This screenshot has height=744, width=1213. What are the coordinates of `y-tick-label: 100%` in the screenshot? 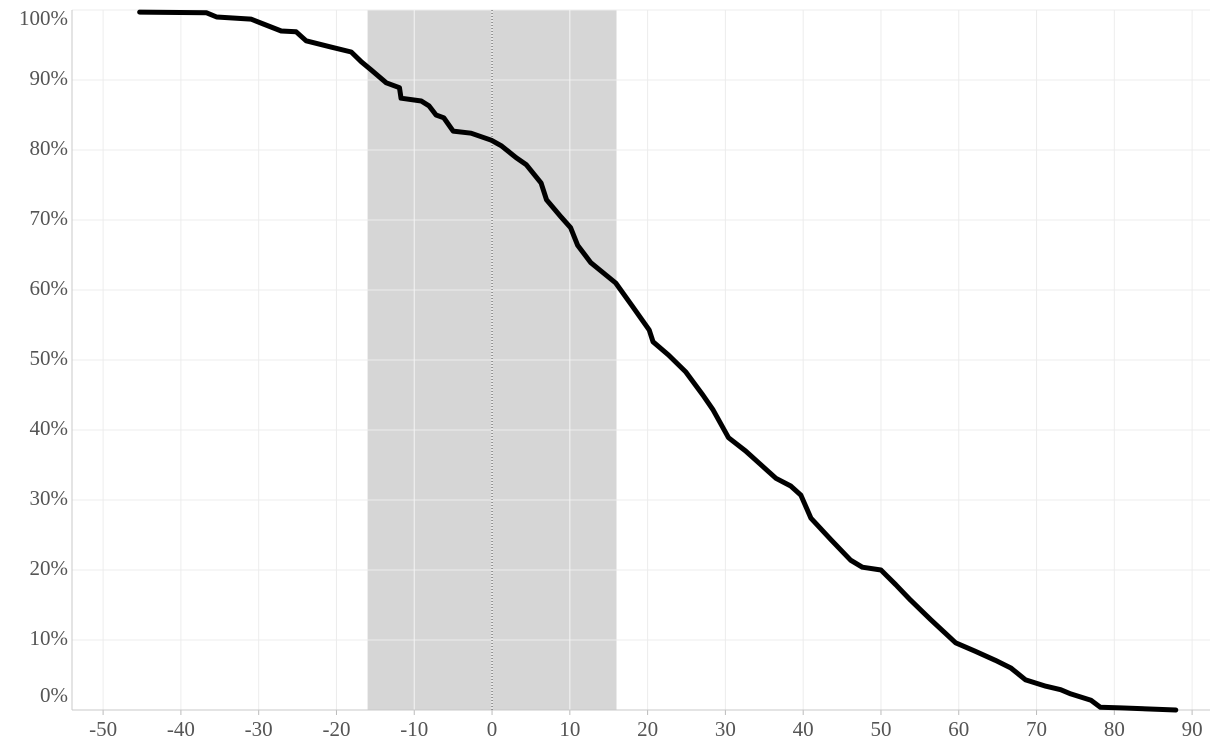 It's located at (43, 18).